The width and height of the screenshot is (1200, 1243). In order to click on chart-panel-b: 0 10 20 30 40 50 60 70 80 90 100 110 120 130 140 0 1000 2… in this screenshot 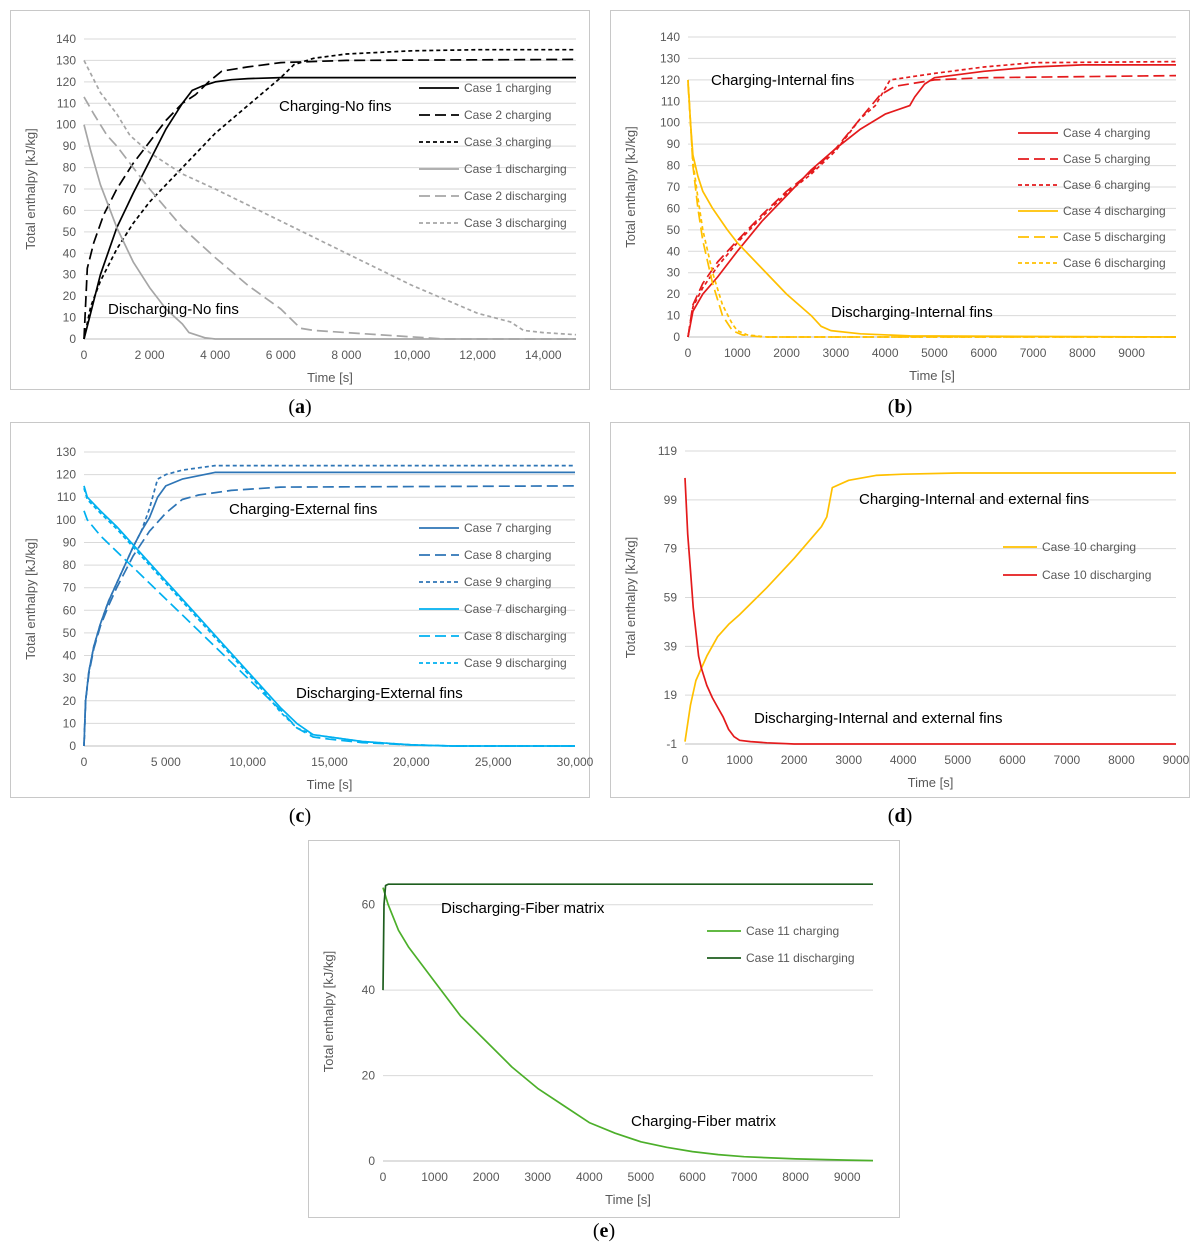, I will do `click(900, 200)`.